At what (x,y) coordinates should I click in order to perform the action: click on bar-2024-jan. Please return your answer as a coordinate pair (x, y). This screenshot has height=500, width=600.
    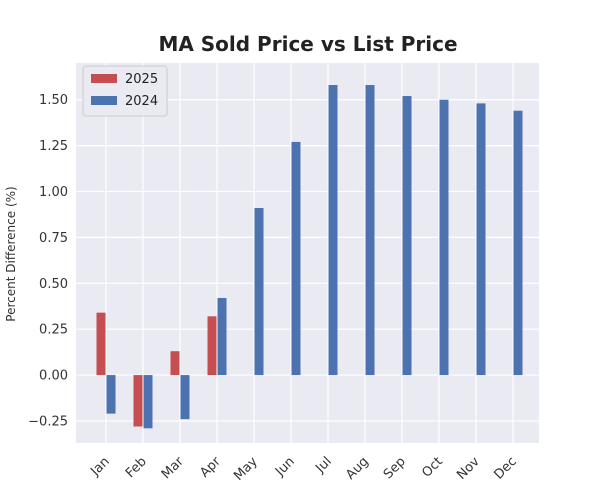
    Looking at the image, I should click on (111, 394).